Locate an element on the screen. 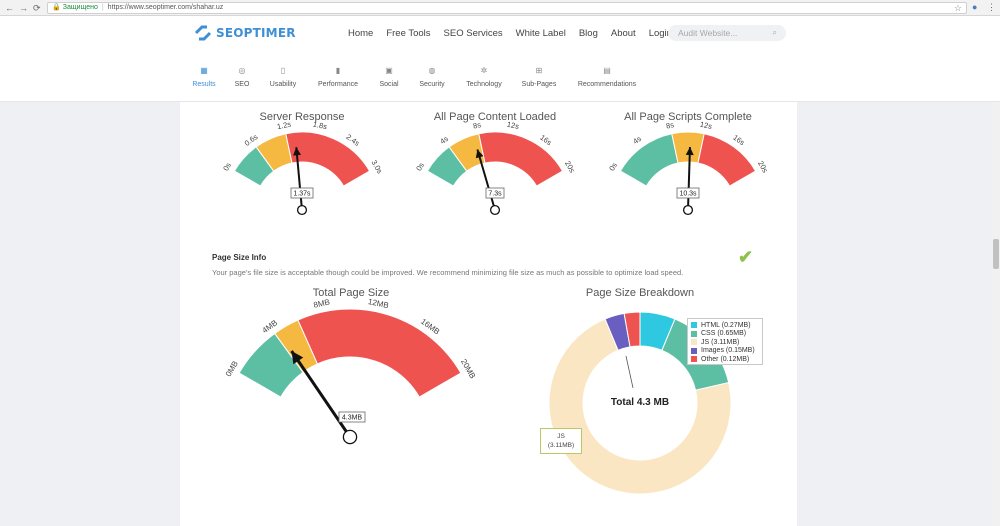 The image size is (1000, 526). logo-icon is located at coordinates (203, 33).